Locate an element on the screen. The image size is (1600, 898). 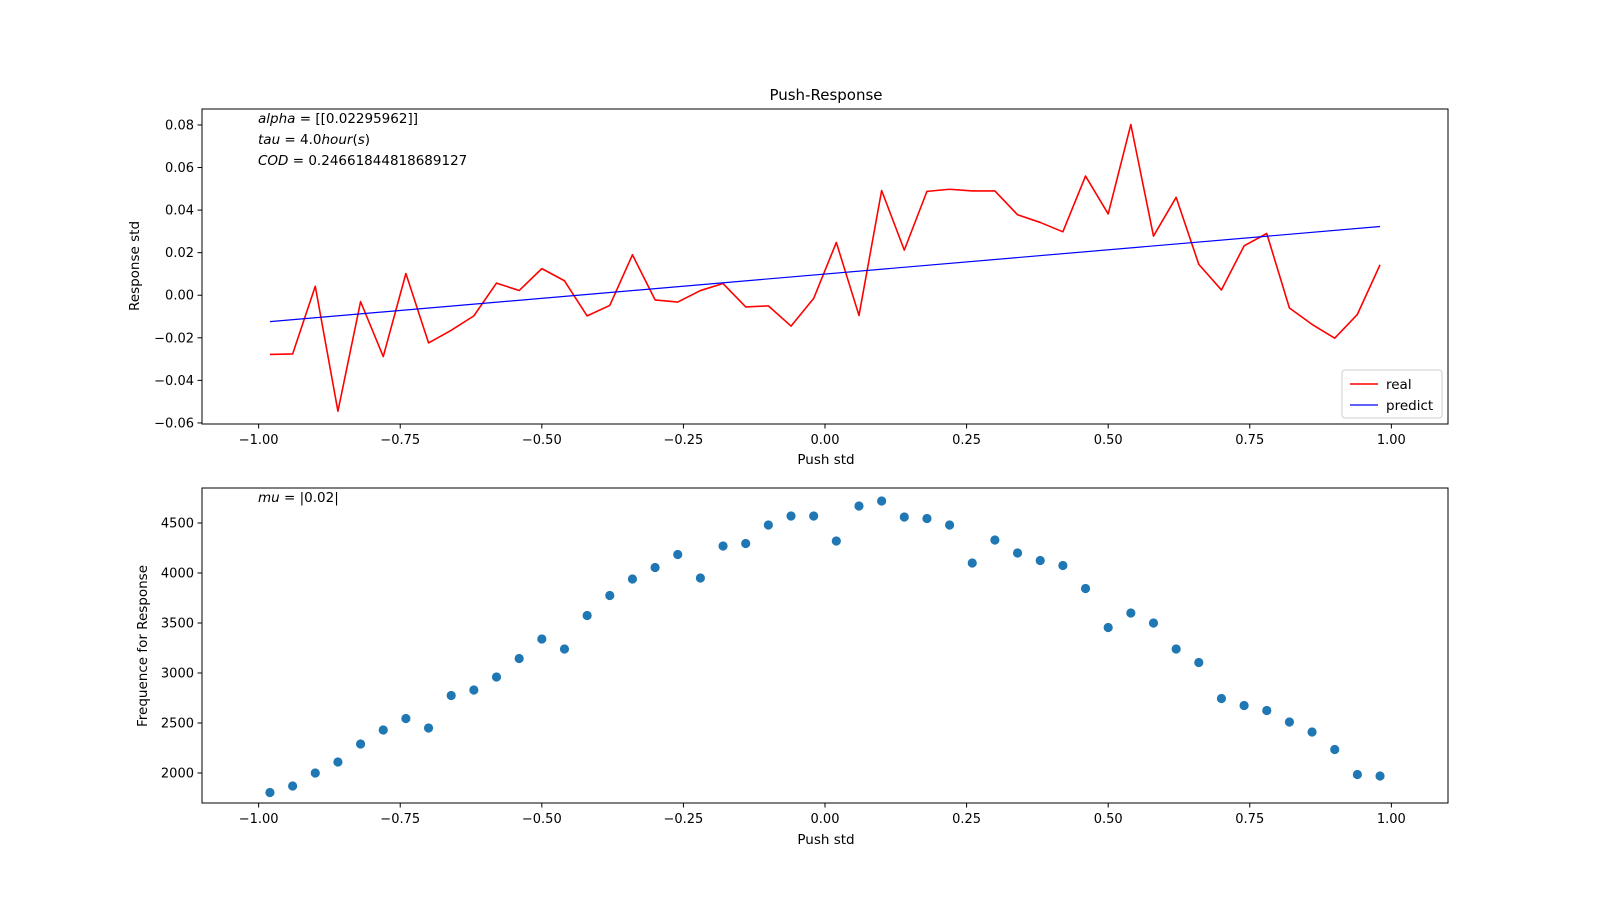
y-tick-label: −0.06 is located at coordinates (174, 423).